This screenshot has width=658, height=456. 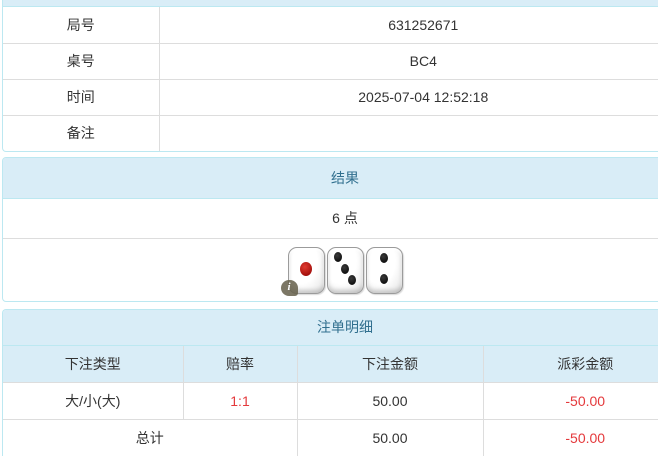 What do you see at coordinates (570, 437) in the screenshot?
I see `total-payout-cell: -50.00` at bounding box center [570, 437].